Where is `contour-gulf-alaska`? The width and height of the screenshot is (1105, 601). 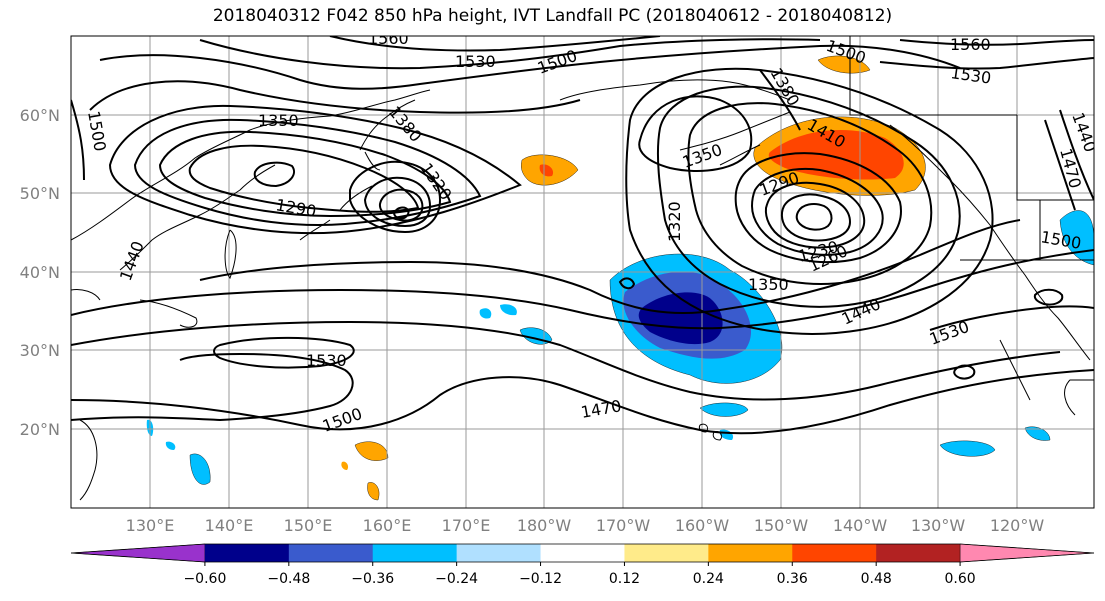 contour-gulf-alaska is located at coordinates (695, 133).